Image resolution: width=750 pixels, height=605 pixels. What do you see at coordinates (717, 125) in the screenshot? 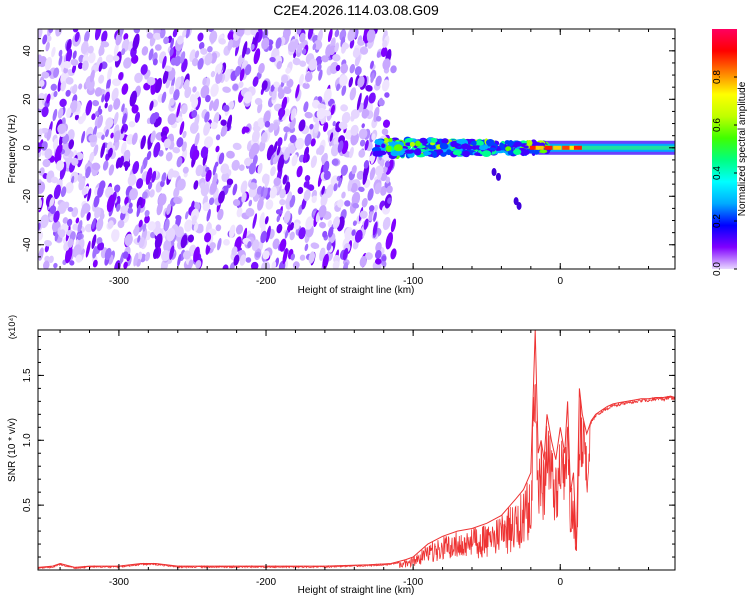
I see `colorbar-tick-label: 0.6` at bounding box center [717, 125].